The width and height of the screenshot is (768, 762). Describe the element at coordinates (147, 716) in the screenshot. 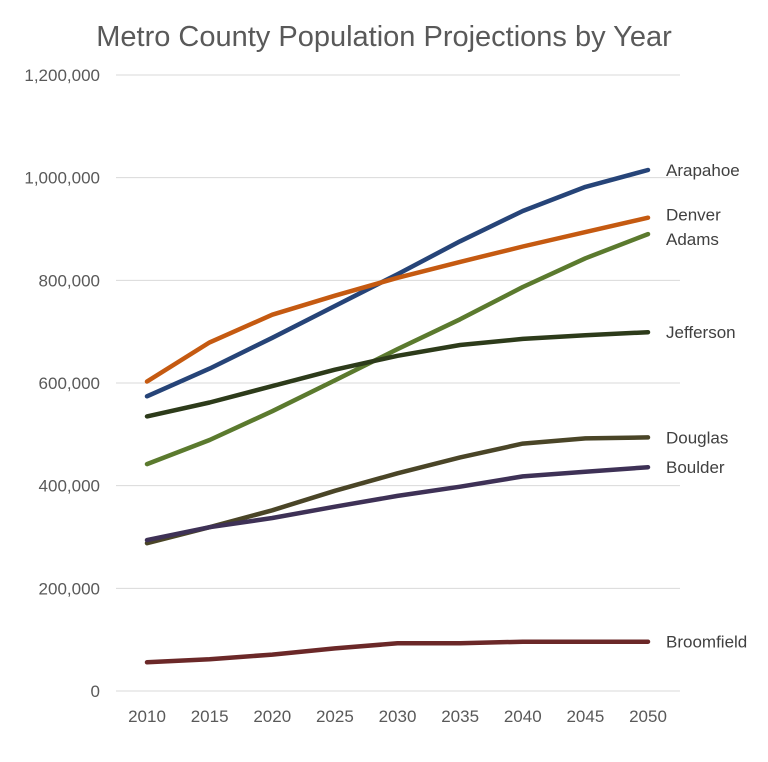

I see `x-tick-label: 2010` at that location.